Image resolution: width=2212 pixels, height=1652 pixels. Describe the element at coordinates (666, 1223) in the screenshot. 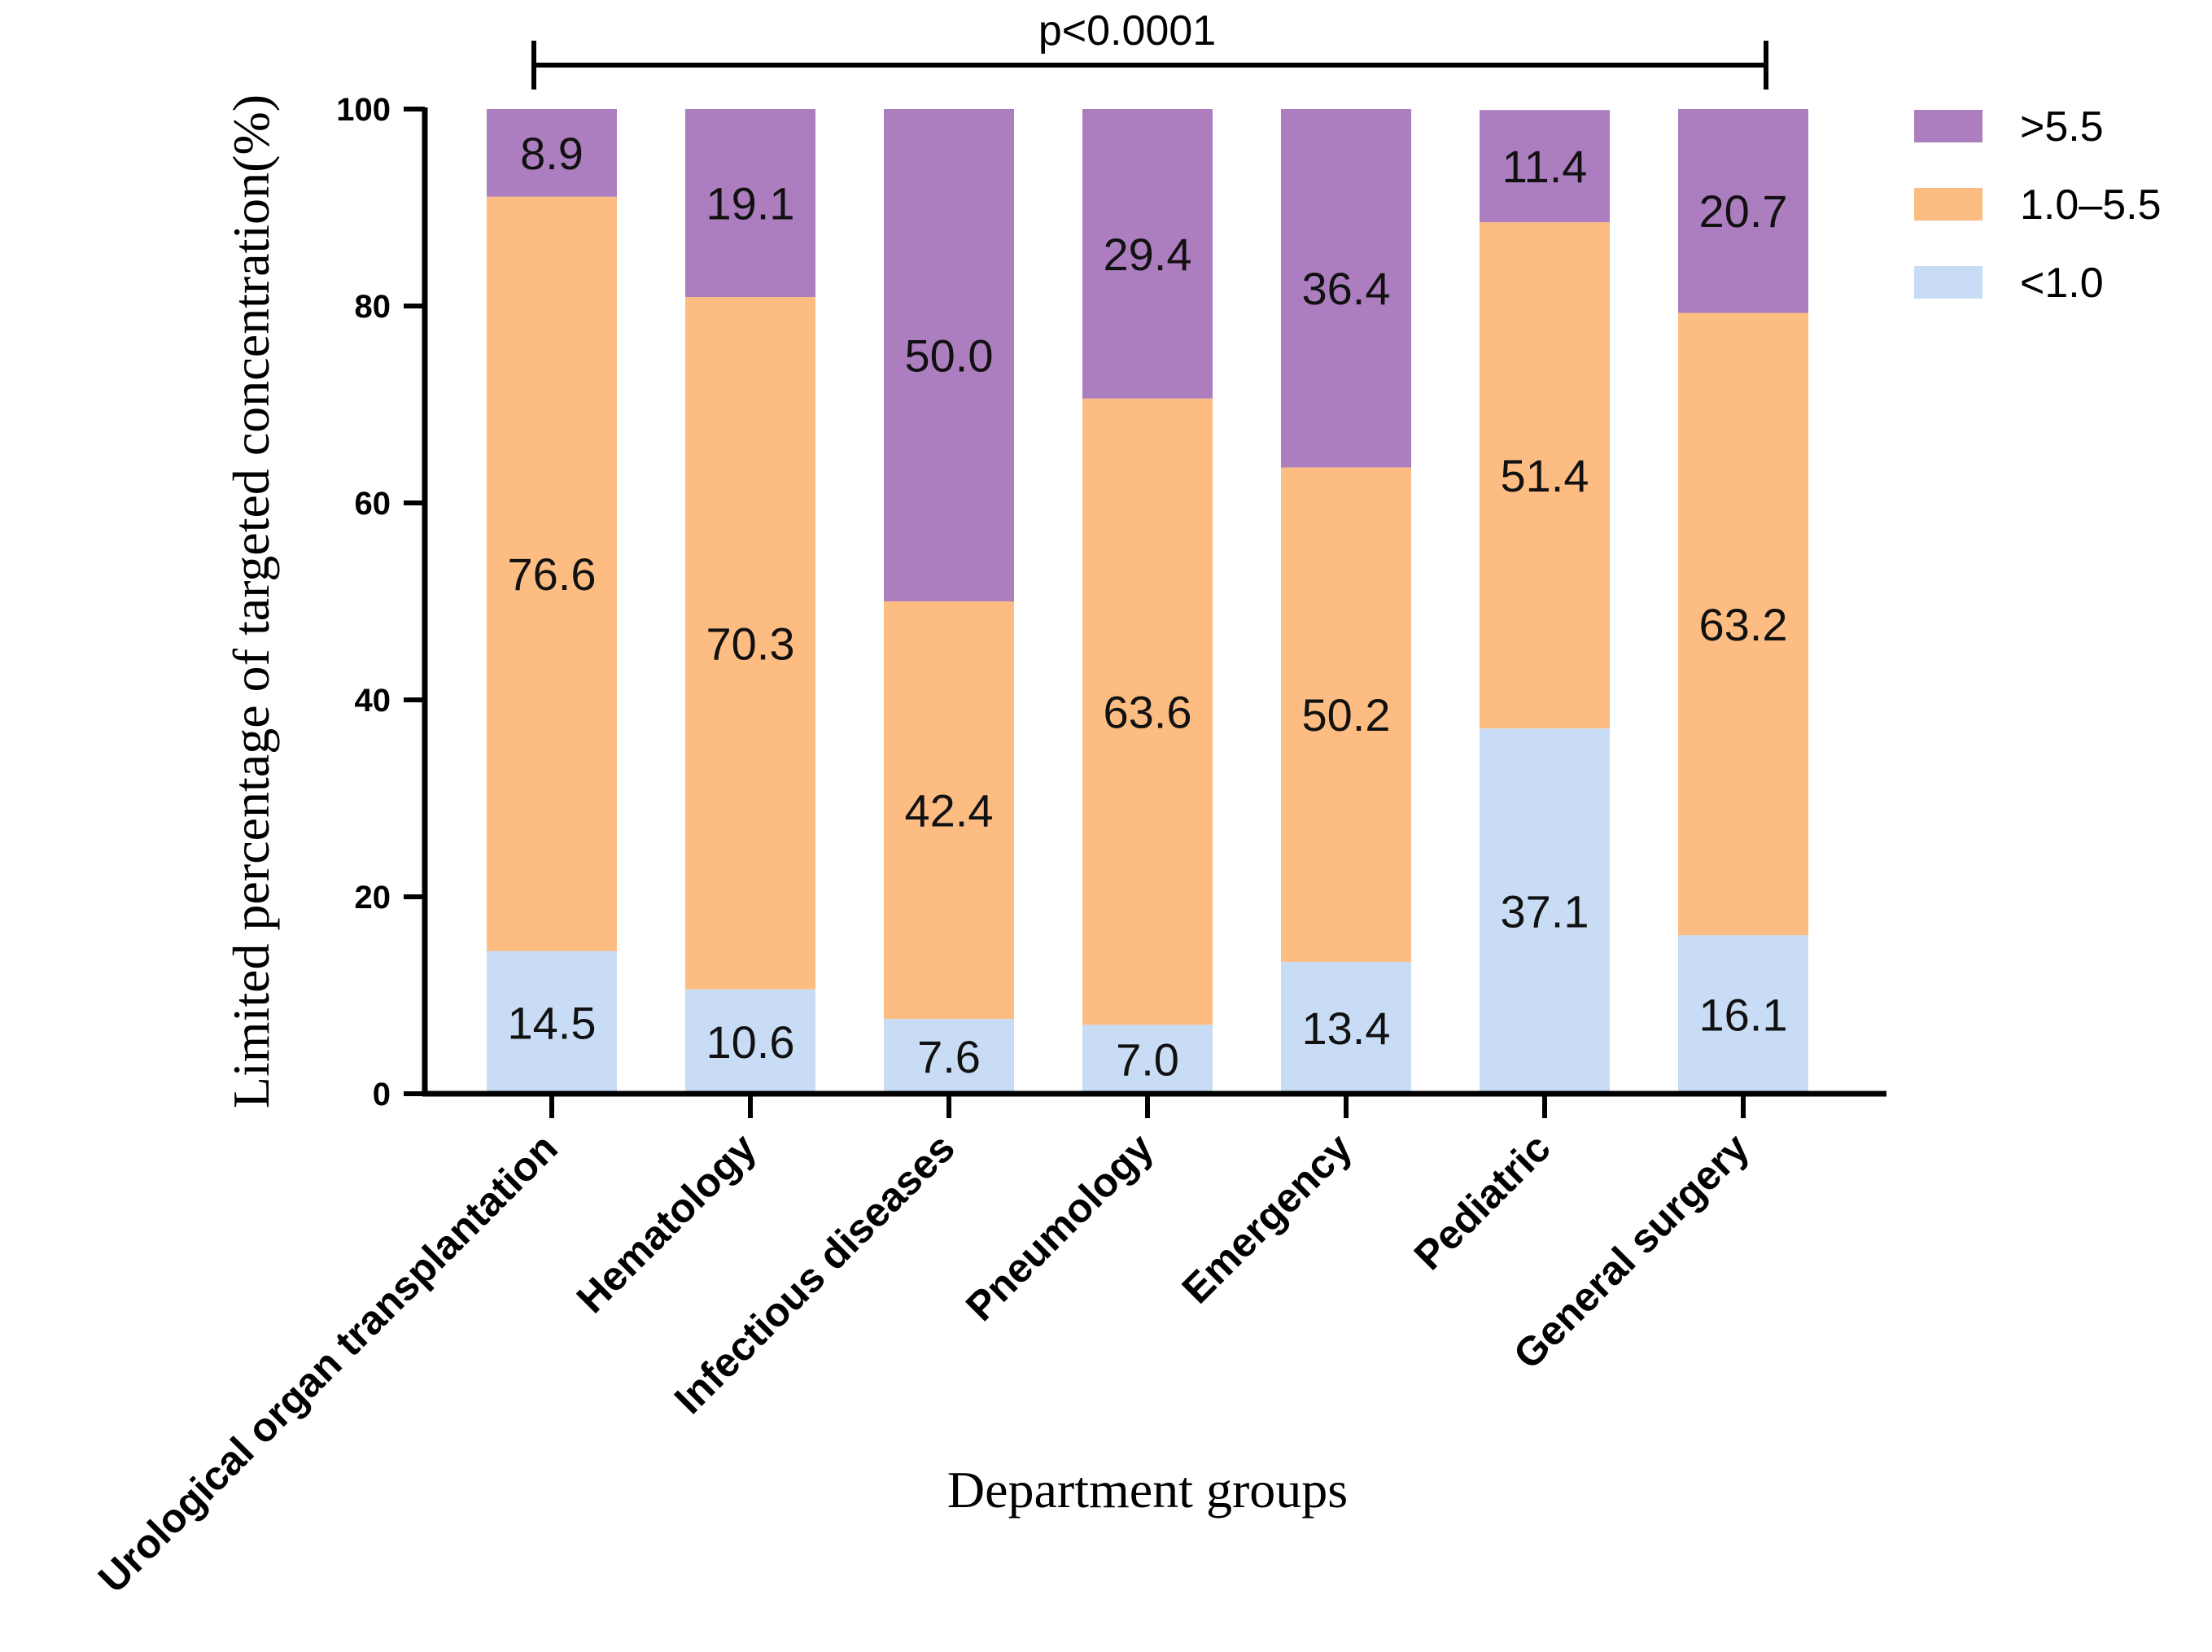

I see `x-category-label: Hematology` at that location.